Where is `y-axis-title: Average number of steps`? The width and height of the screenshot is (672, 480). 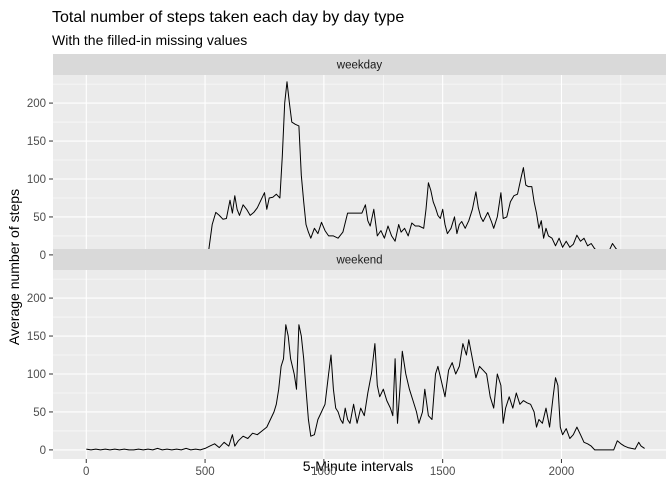 y-axis-title: Average number of steps is located at coordinates (14, 267).